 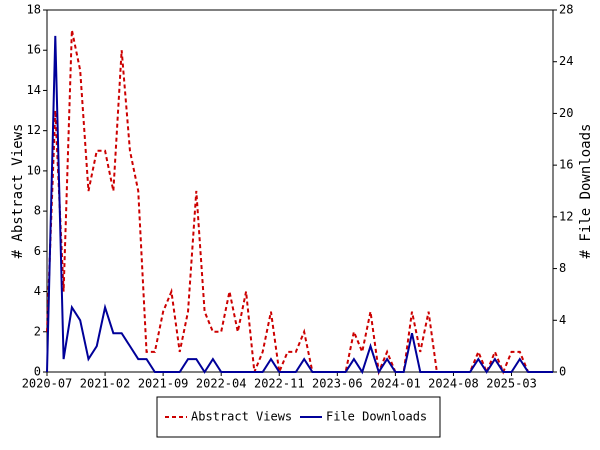 What do you see at coordinates (241, 417) in the screenshot?
I see `legend-label: Abstract Views` at bounding box center [241, 417].